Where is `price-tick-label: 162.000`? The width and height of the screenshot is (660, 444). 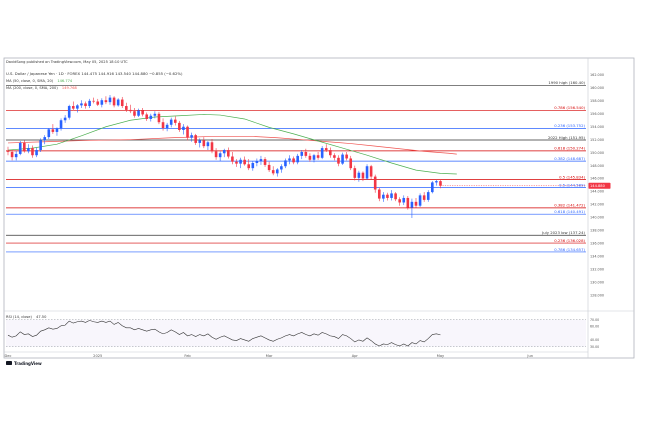 price-tick-label: 162.000 is located at coordinates (597, 75).